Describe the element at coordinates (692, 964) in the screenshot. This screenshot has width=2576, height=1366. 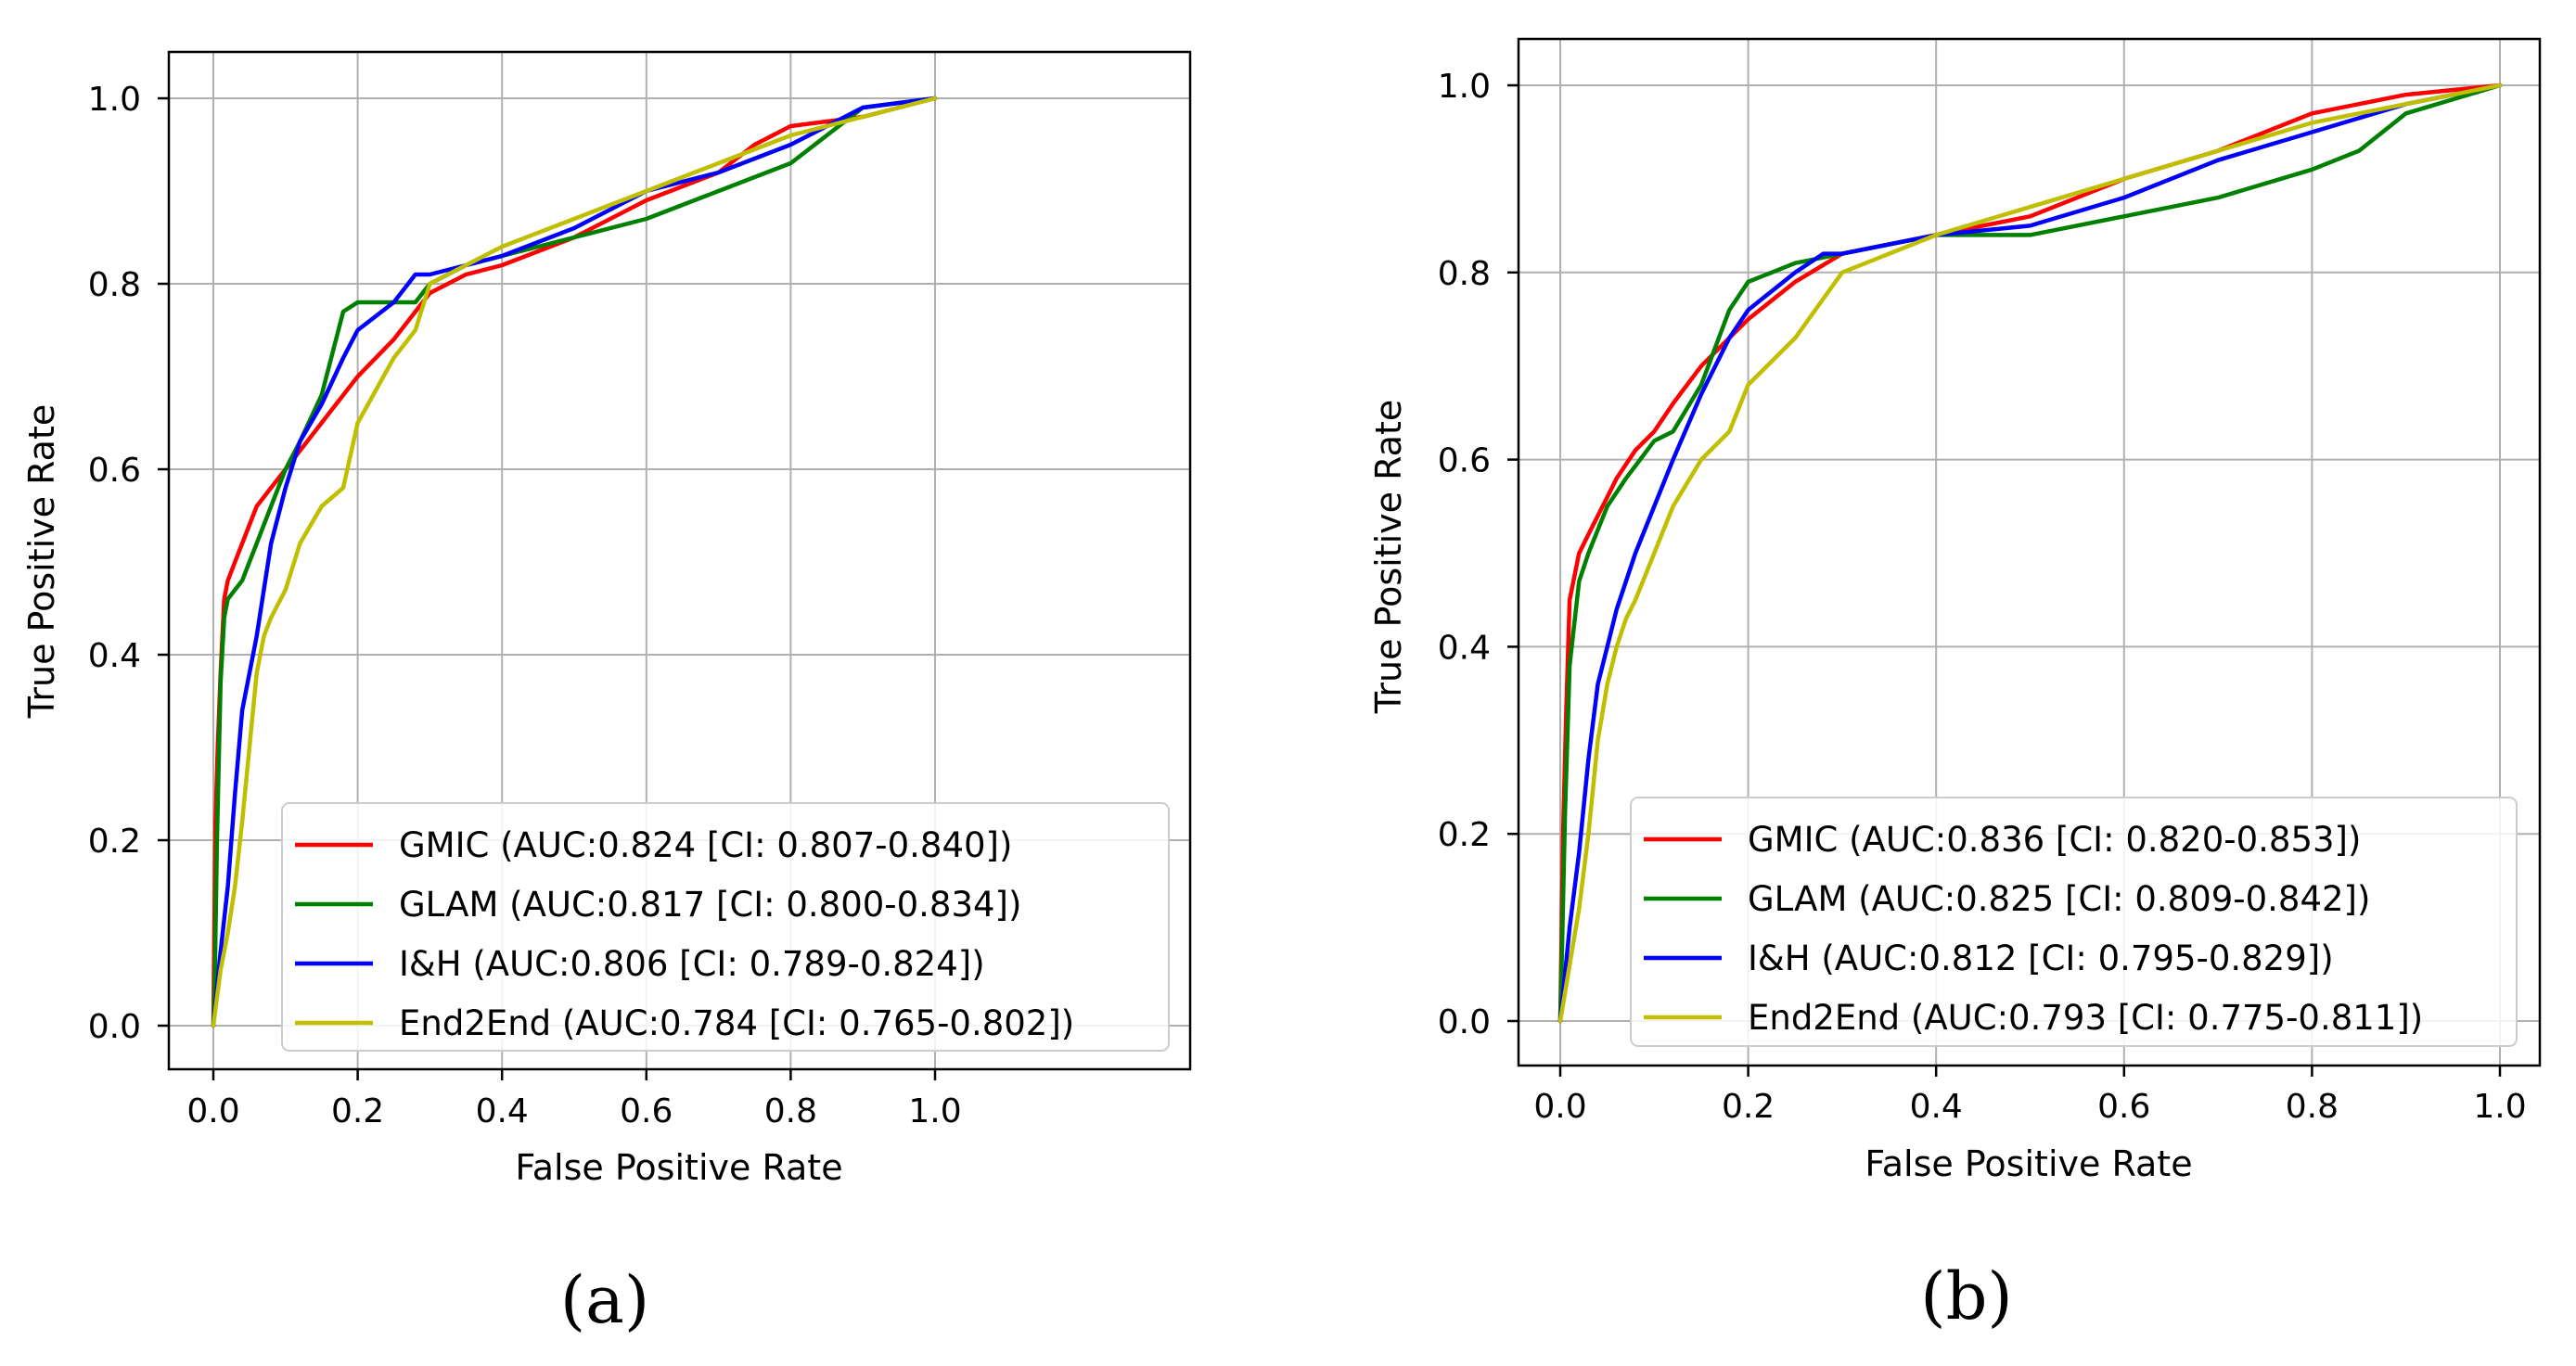
I see `legend-entry-label: I&H (AUC:0.806 [CI: 0.789-0.824])` at that location.